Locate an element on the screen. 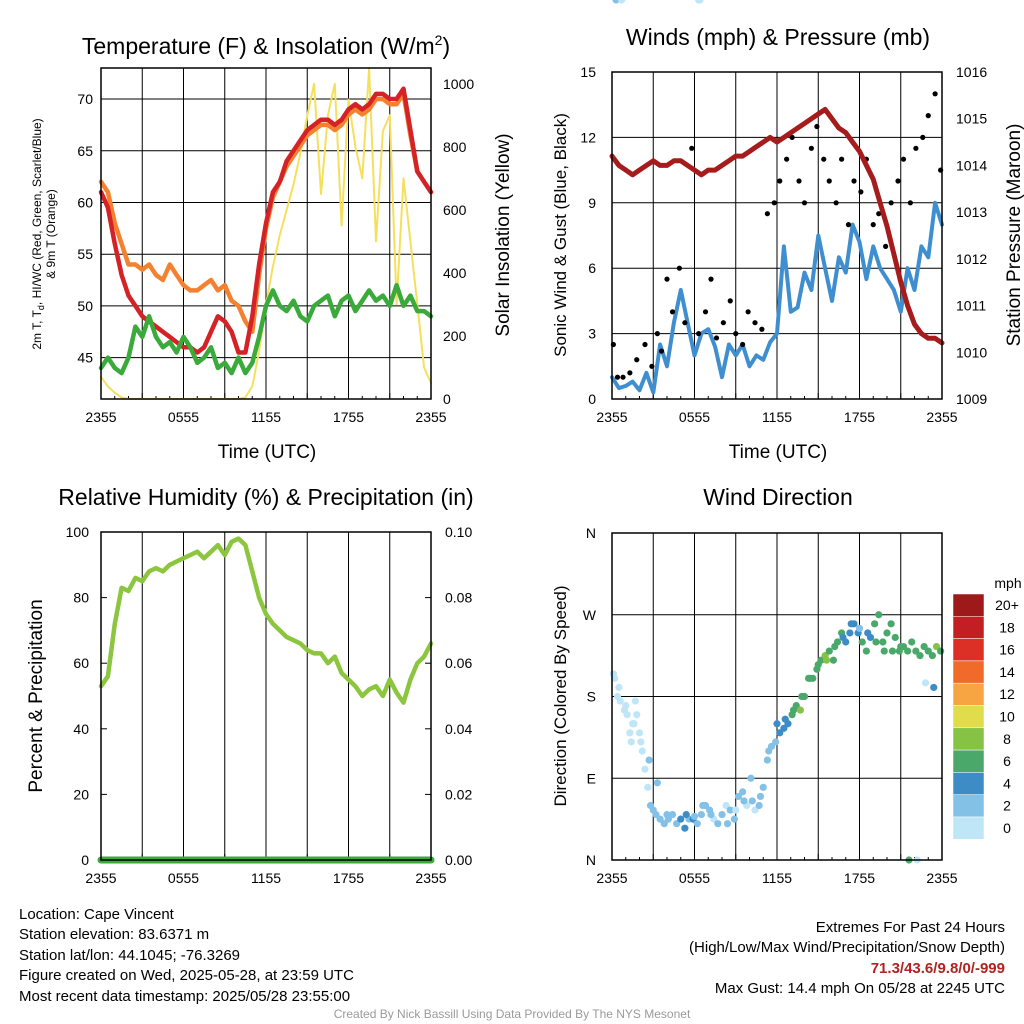  humidity-ytick: 60 is located at coordinates (81, 663).